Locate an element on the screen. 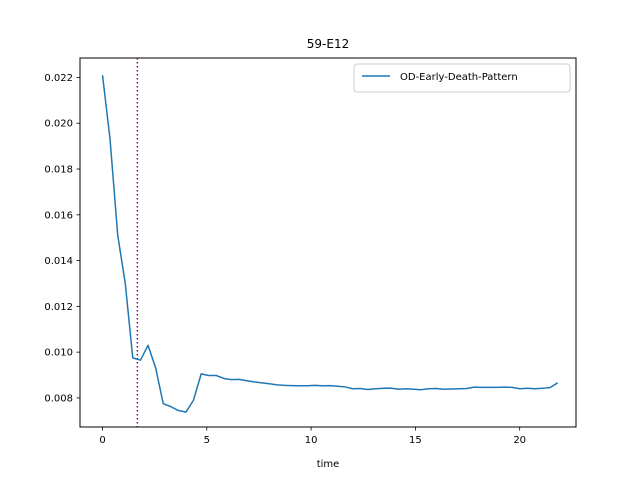  y-tick-label: 0.010 is located at coordinates (58, 353).